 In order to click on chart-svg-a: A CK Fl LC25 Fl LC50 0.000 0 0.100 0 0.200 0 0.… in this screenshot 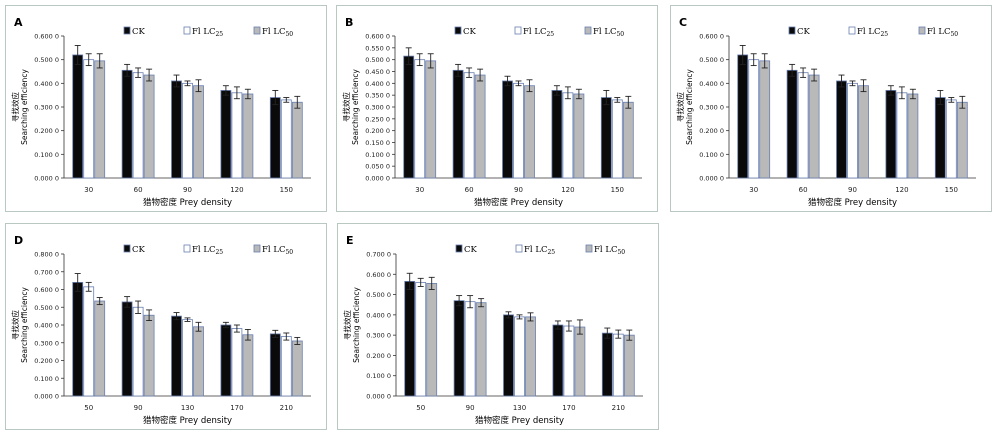, I will do `click(160, 112)`.